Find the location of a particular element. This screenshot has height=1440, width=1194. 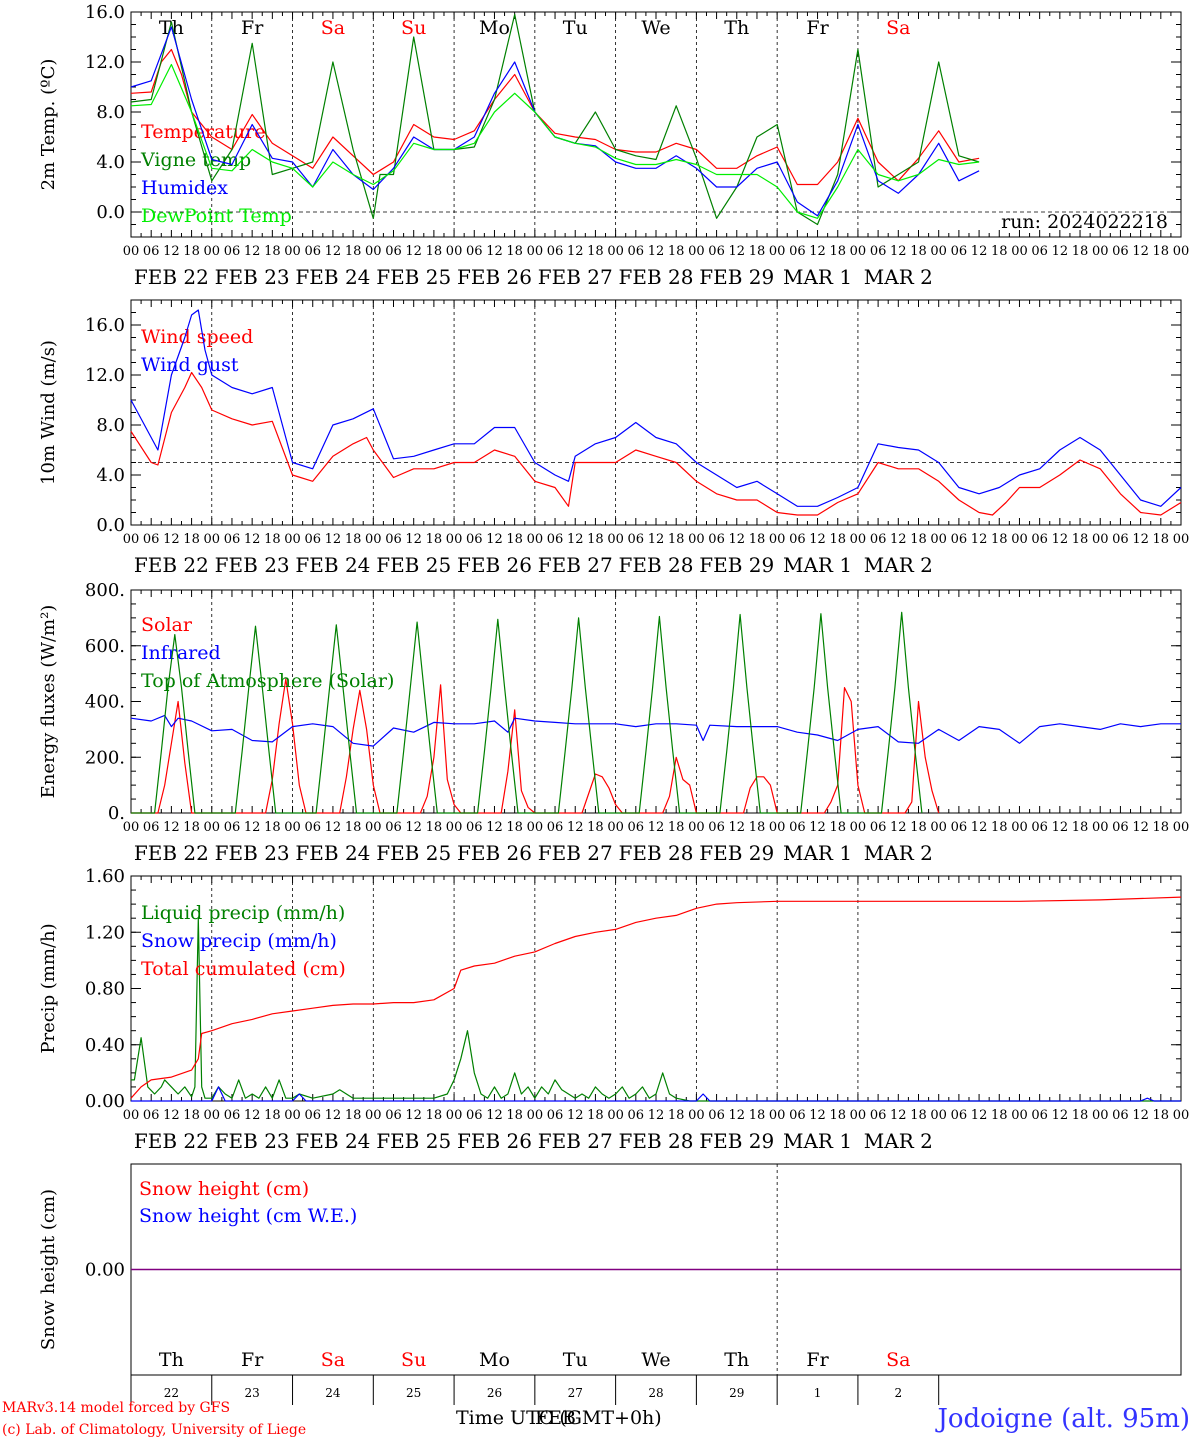

time-axis-label: Time UTC (GMT+0h) is located at coordinates (559, 1418).